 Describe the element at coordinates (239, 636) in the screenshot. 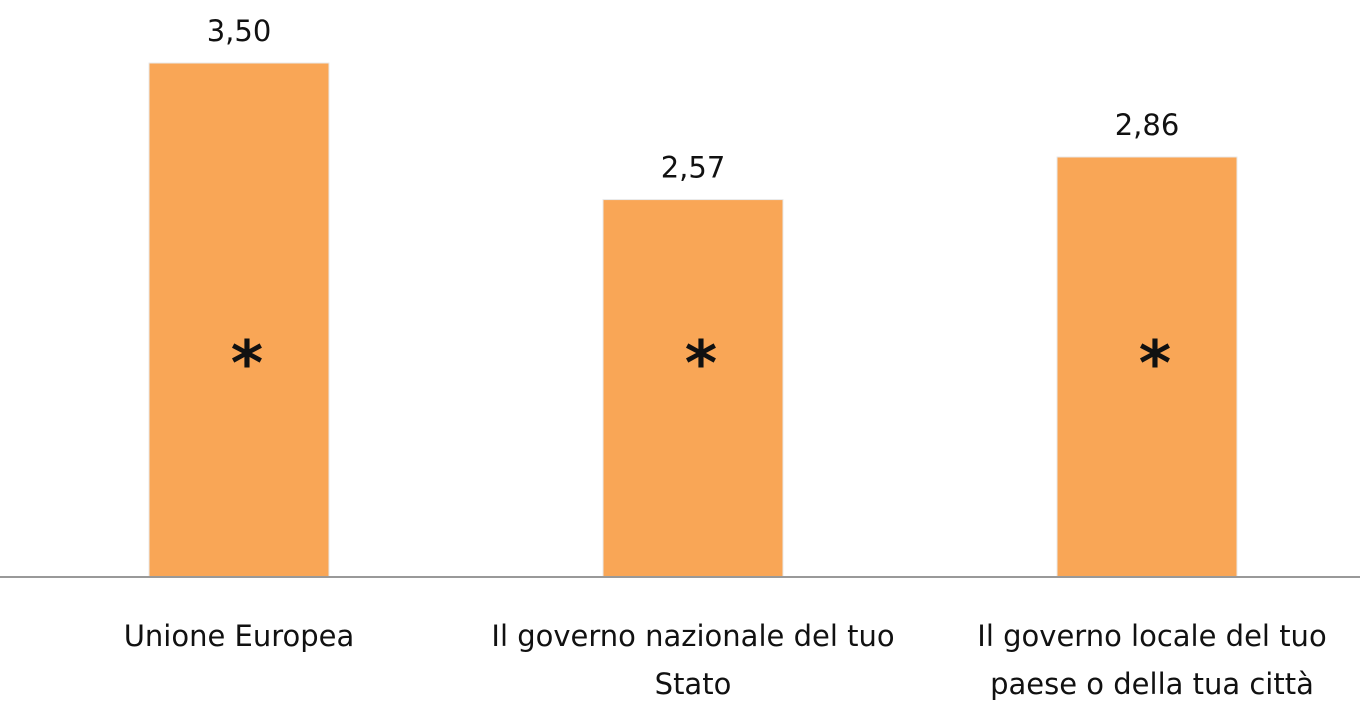

I see `x-tick-label: Unione Europea` at that location.